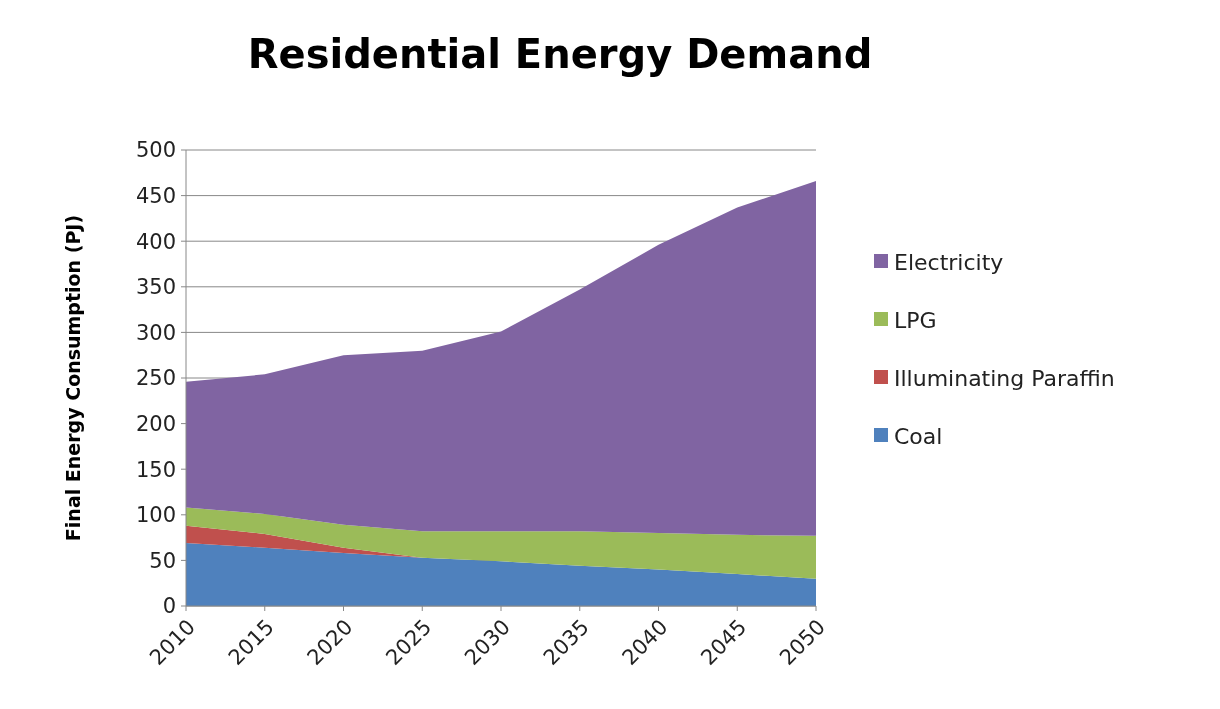 Image resolution: width=1220 pixels, height=709 pixels. I want to click on y-tick-label: 450, so click(155, 195).